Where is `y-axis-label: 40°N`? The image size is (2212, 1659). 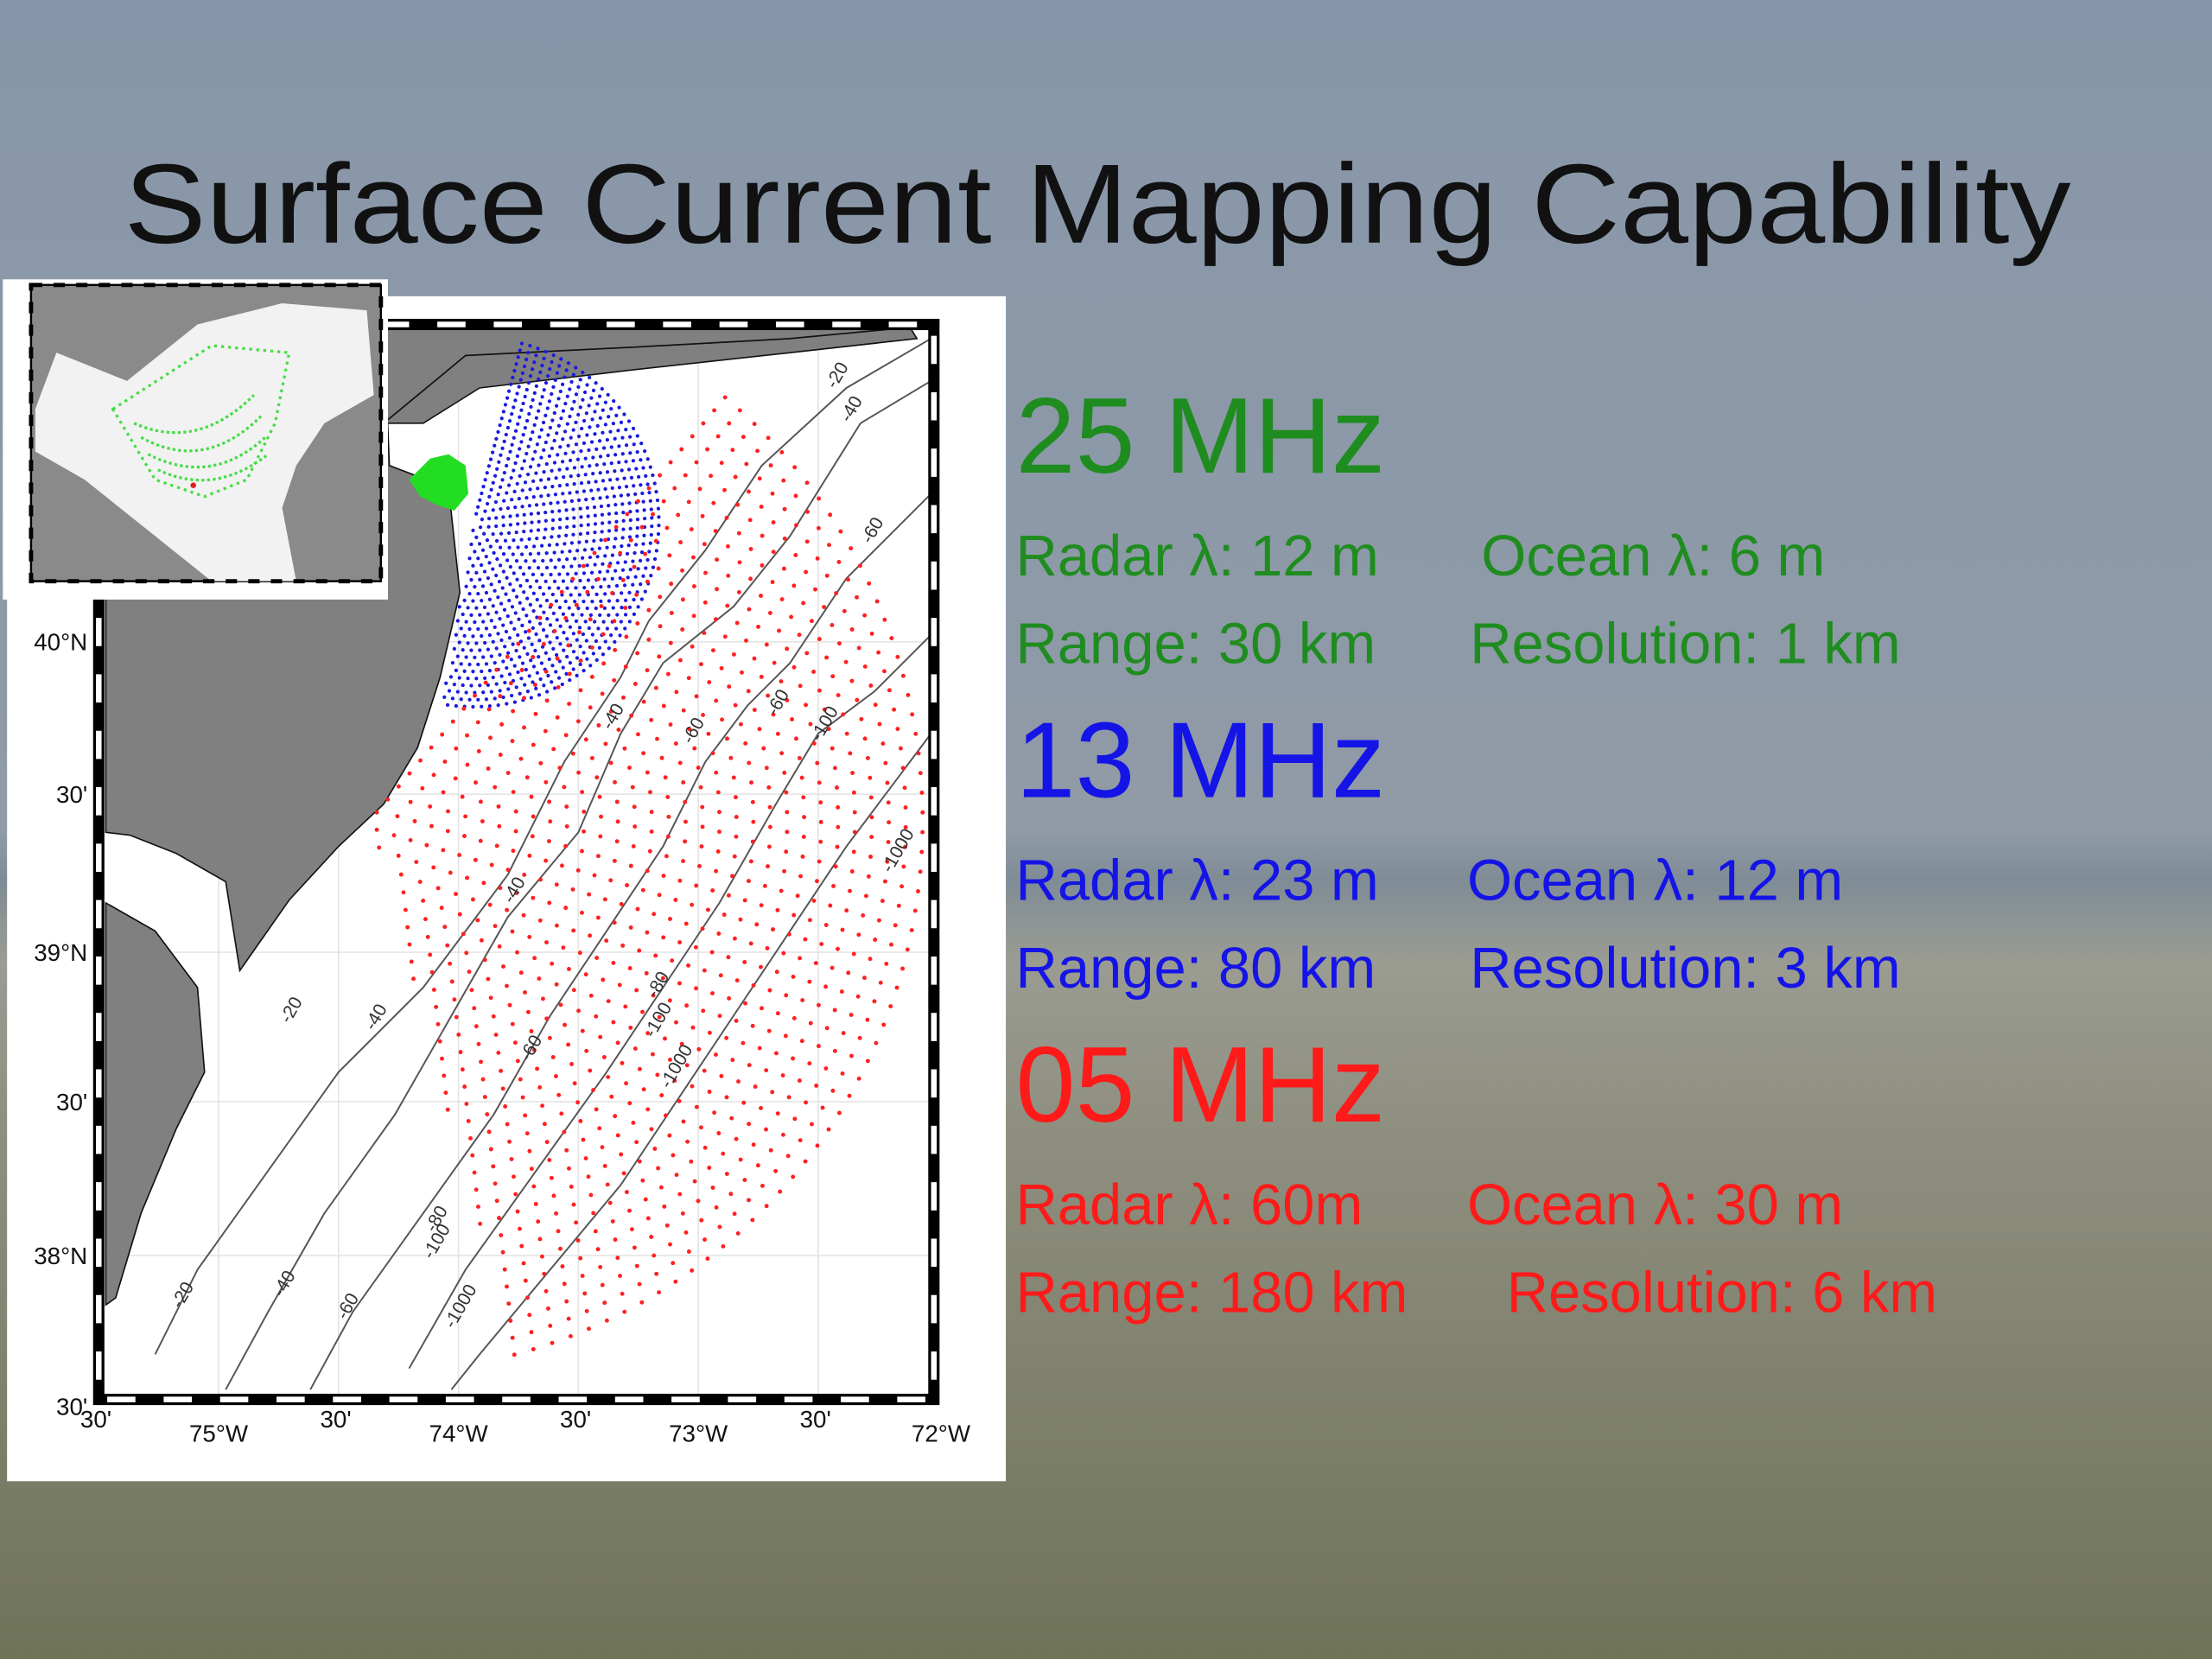 y-axis-label: 40°N is located at coordinates (61, 642).